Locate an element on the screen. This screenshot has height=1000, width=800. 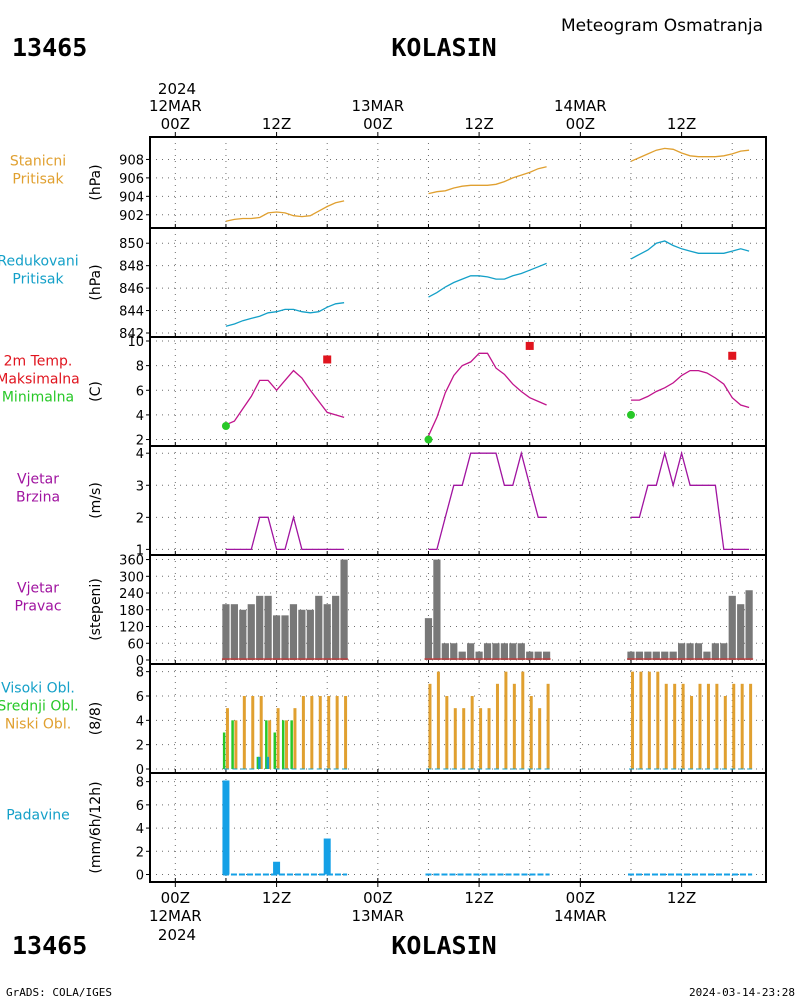
panel-label: Maksimalna is located at coordinates (40, 380).